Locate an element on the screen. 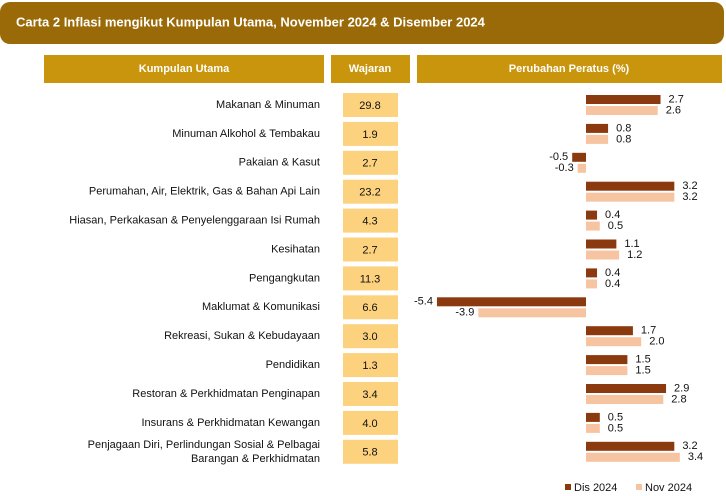 The image size is (726, 496). category-label: Pendidikan is located at coordinates (293, 365).